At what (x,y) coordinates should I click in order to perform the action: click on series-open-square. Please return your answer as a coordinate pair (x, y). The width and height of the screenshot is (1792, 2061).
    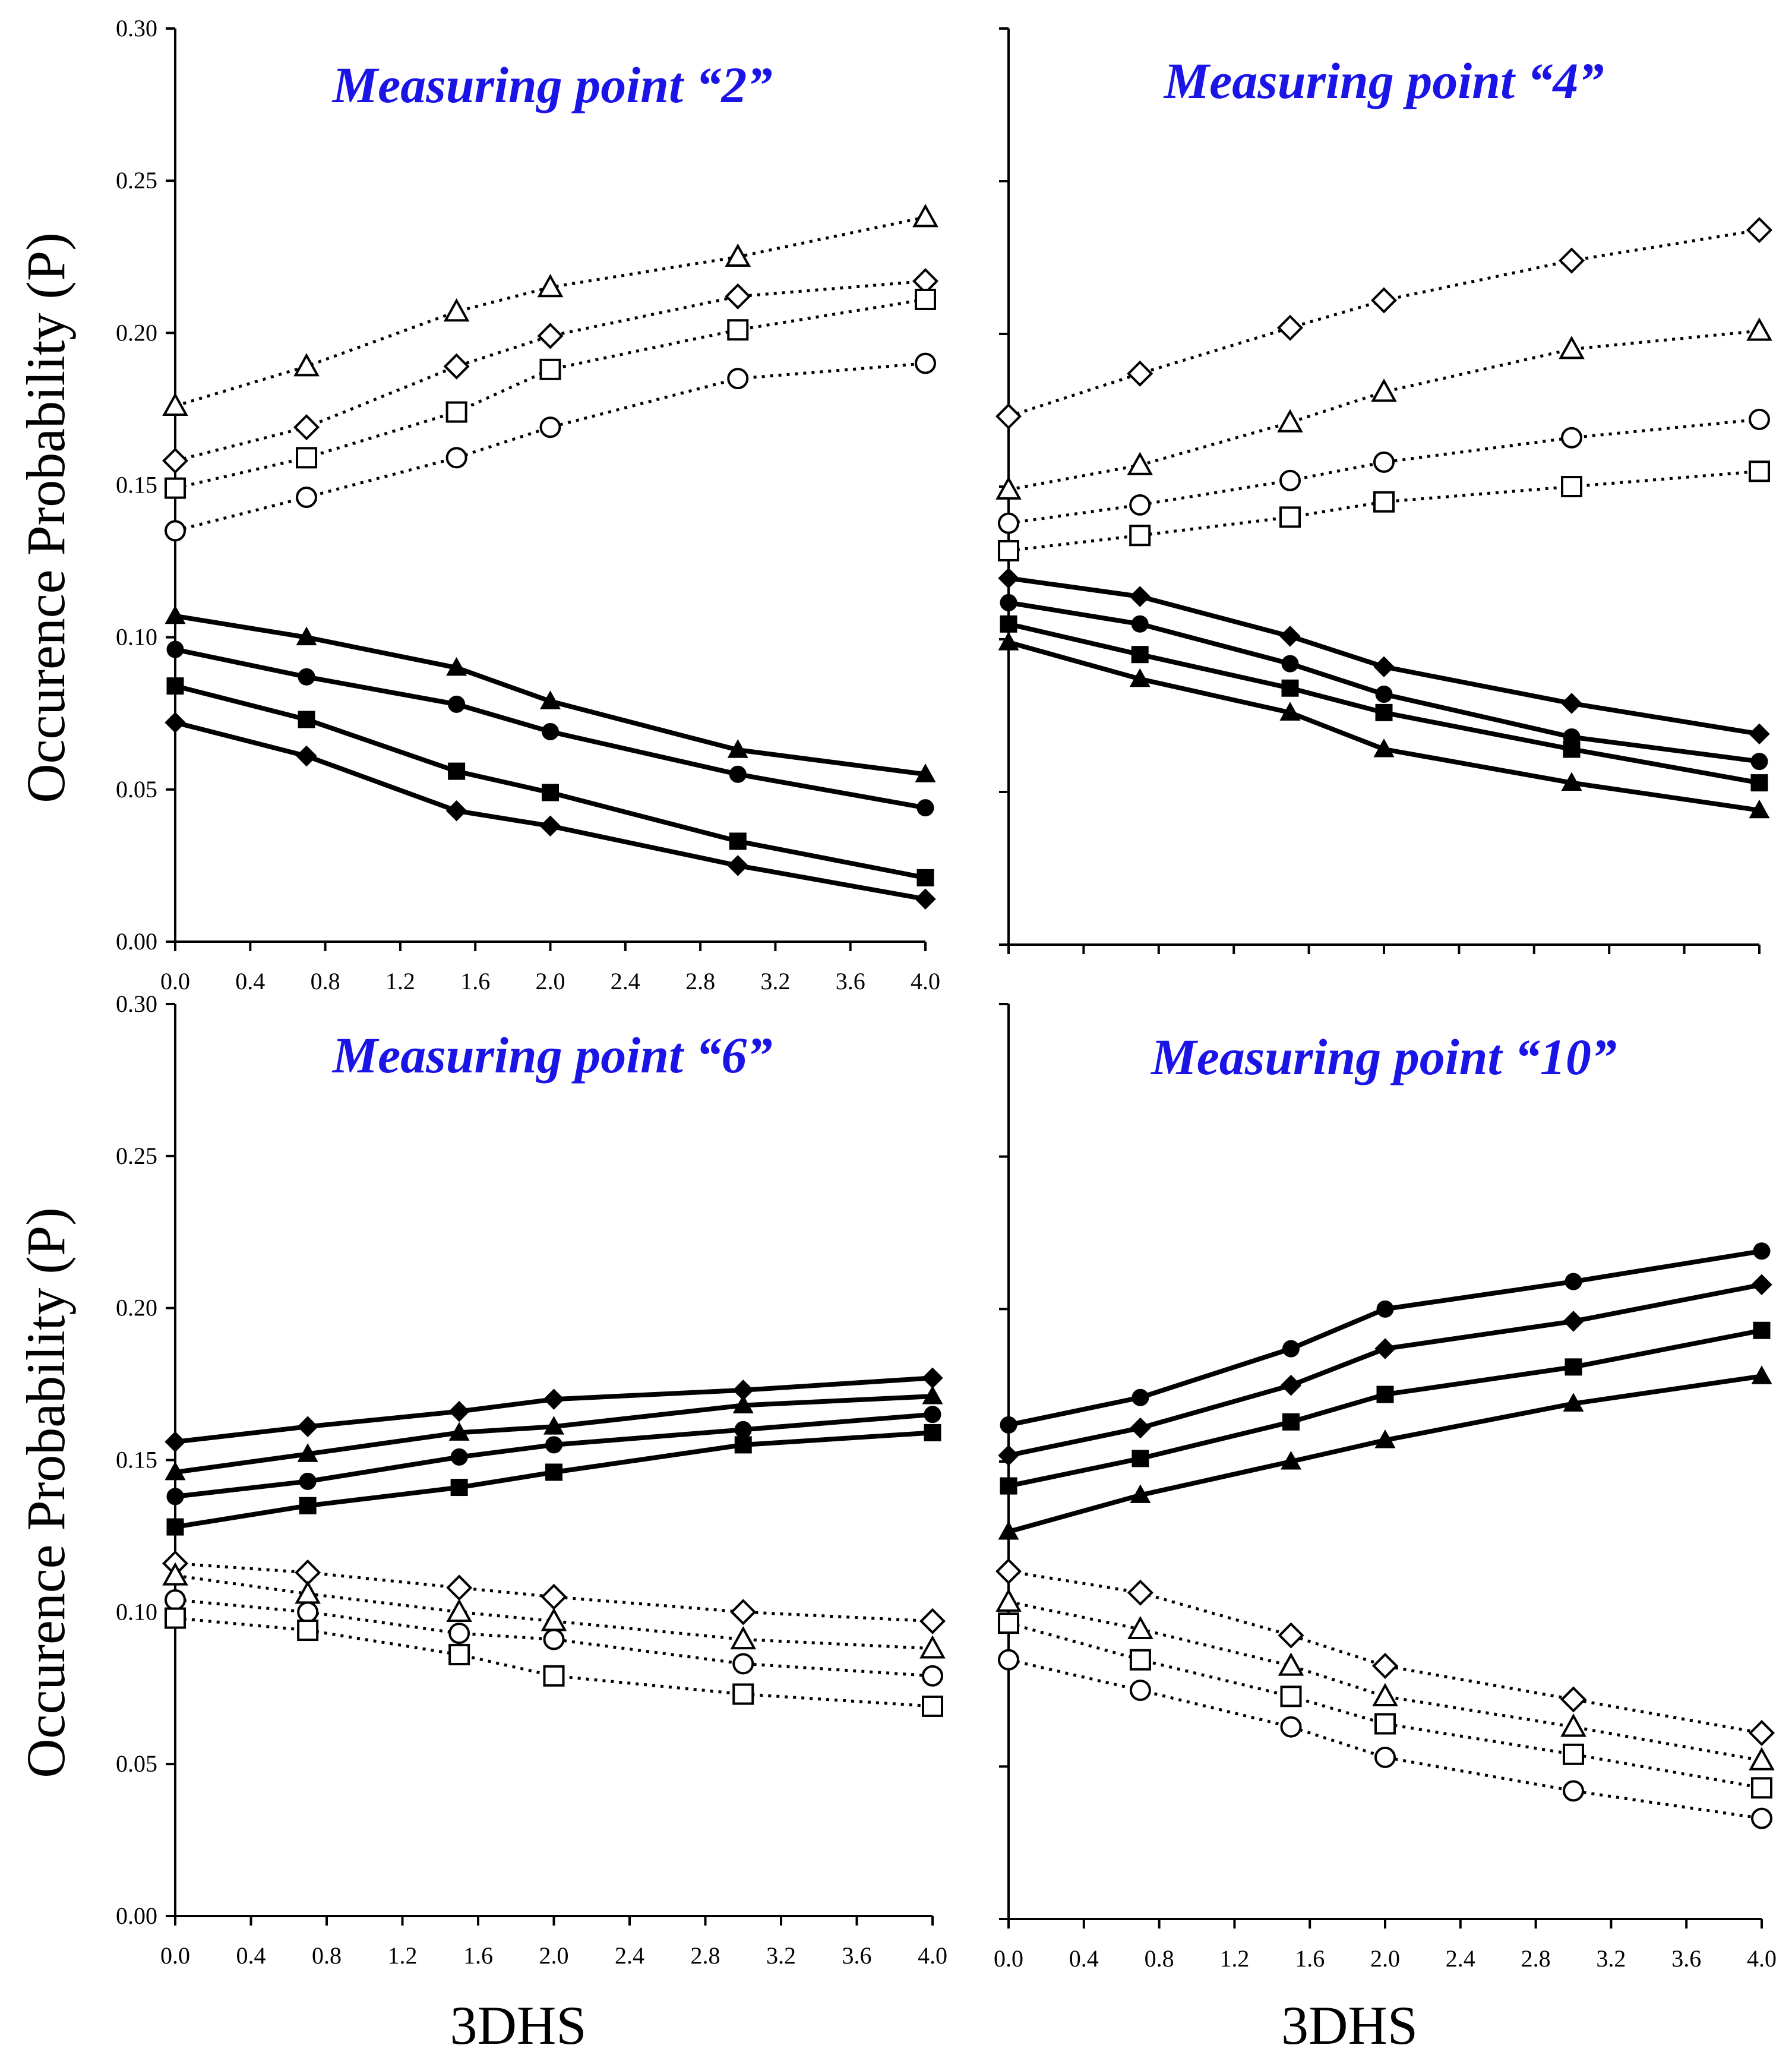
    Looking at the image, I should click on (1384, 510).